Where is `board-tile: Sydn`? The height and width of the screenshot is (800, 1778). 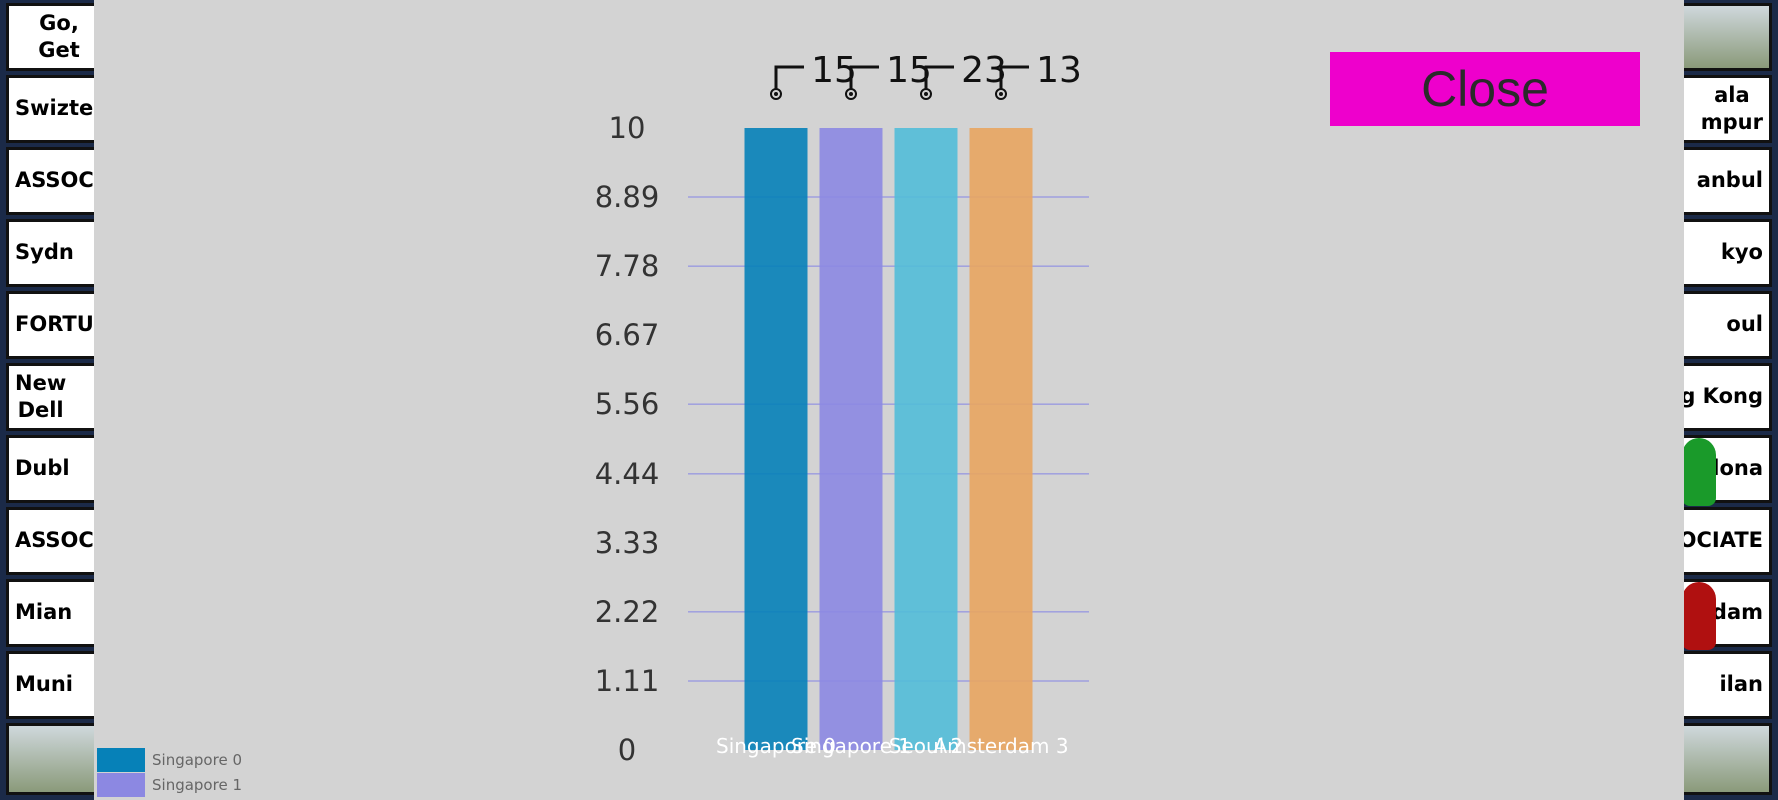 board-tile: Sydn is located at coordinates (56, 253).